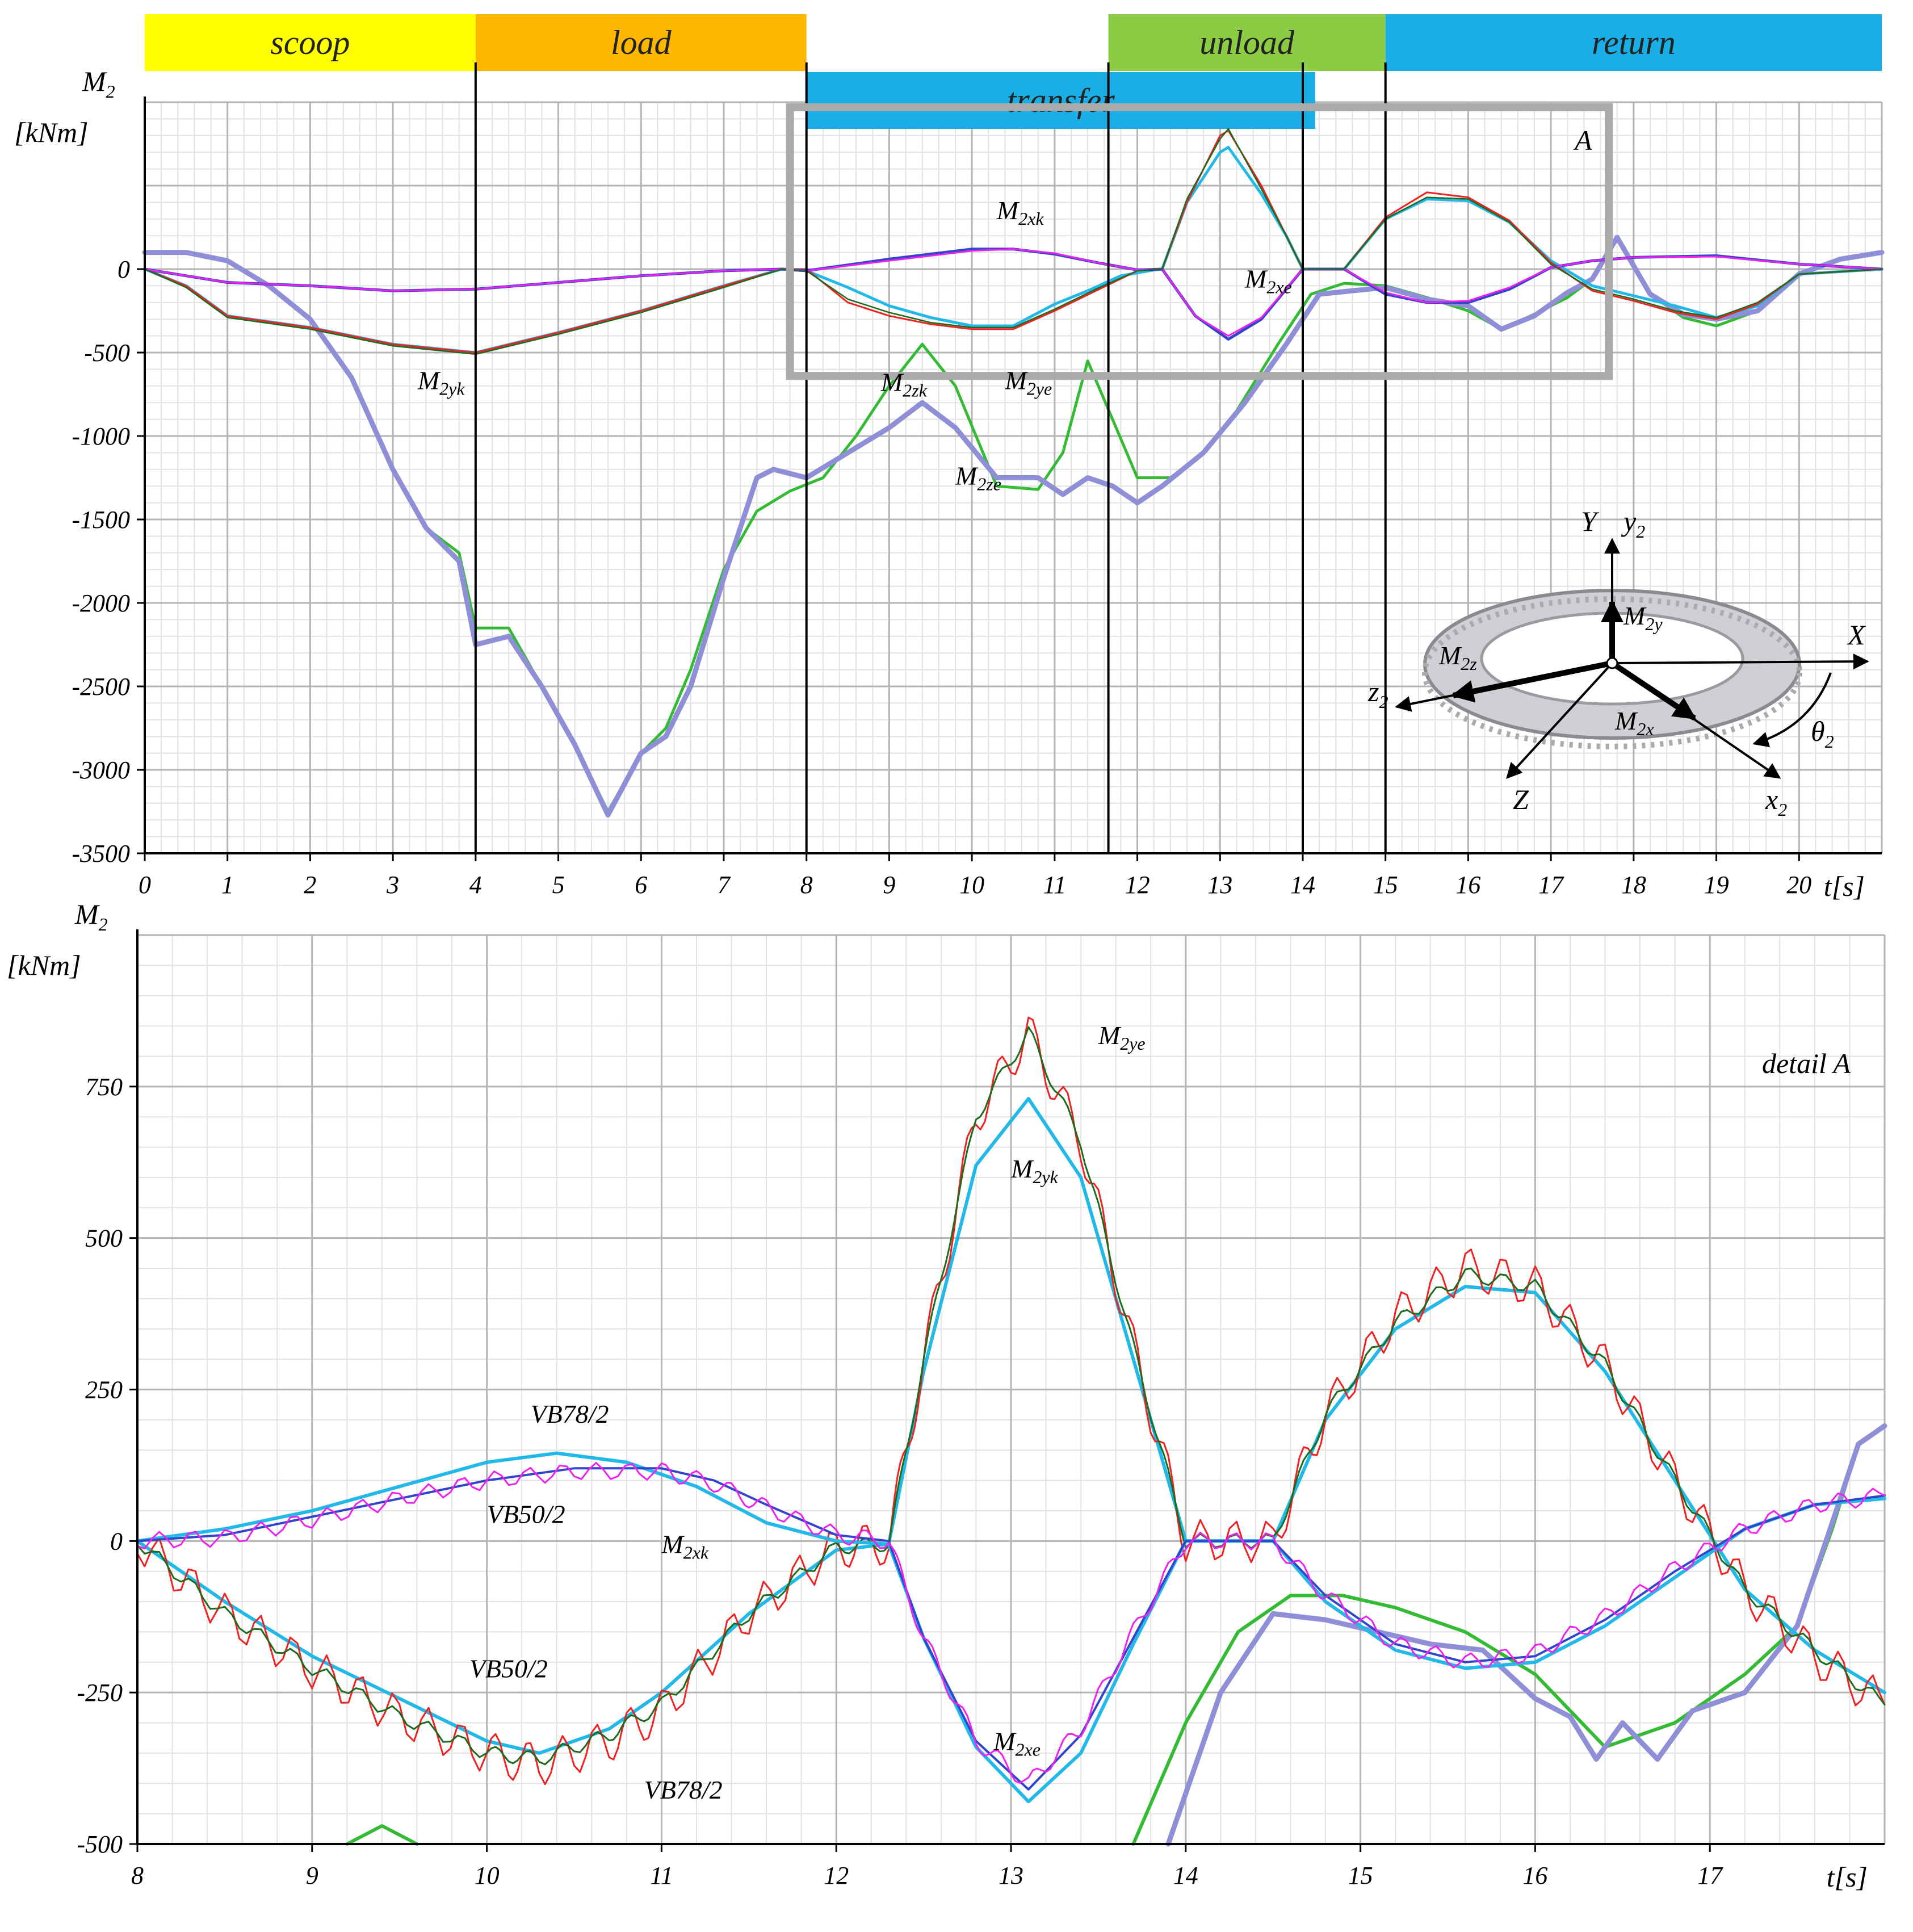 Image resolution: width=1913 pixels, height=1932 pixels. What do you see at coordinates (1740, 661) in the screenshot?
I see `x-axis-arrow` at bounding box center [1740, 661].